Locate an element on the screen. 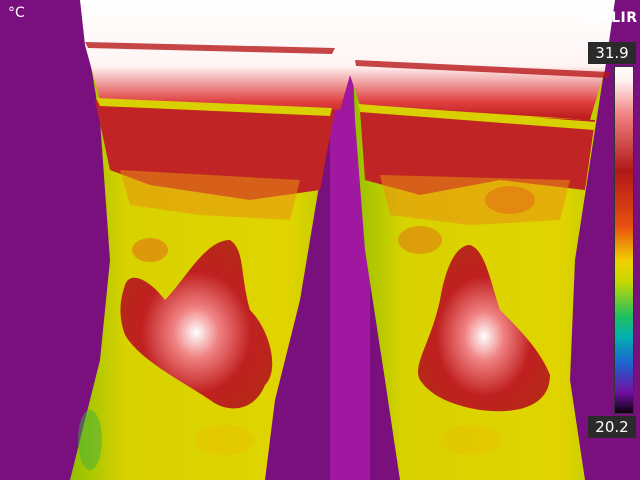 This screenshot has width=640, height=480. temperature-unit-label: °C is located at coordinates (16, 13).